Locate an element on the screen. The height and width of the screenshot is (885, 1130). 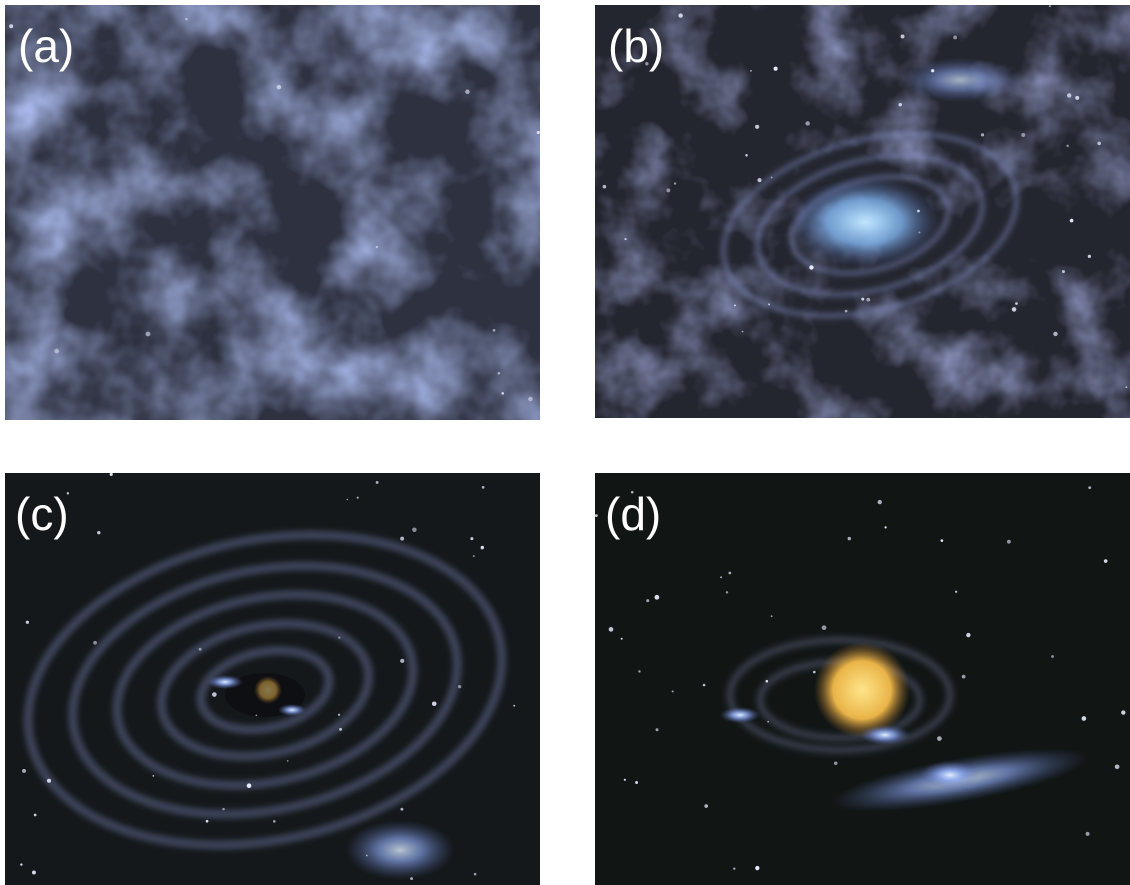
panel-label: (a) is located at coordinates (46, 46).